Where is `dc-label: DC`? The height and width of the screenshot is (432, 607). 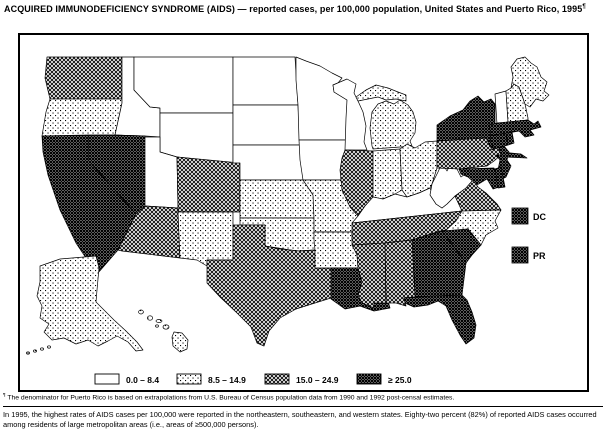 dc-label: DC is located at coordinates (539, 217).